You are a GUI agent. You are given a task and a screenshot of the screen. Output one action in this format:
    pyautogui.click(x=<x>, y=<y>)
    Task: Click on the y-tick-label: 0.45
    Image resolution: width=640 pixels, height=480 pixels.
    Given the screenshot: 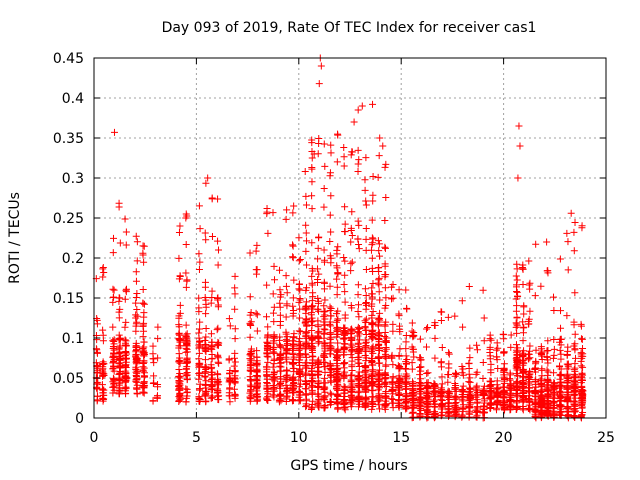 What is the action you would take?
    pyautogui.click(x=68, y=59)
    